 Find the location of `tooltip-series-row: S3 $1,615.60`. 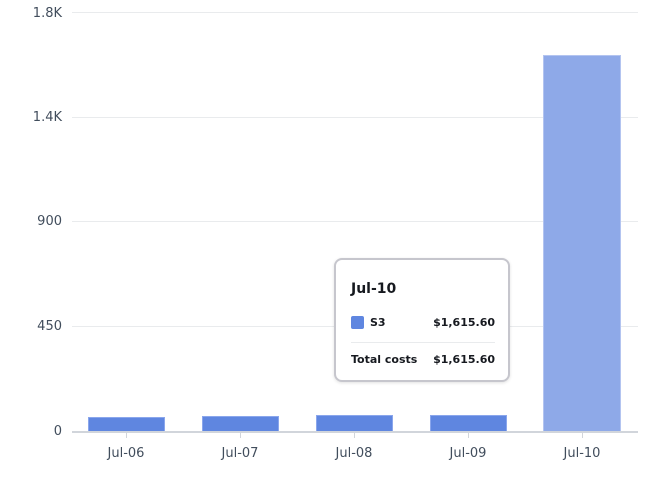

tooltip-series-row: S3 $1,615.60 is located at coordinates (423, 322).